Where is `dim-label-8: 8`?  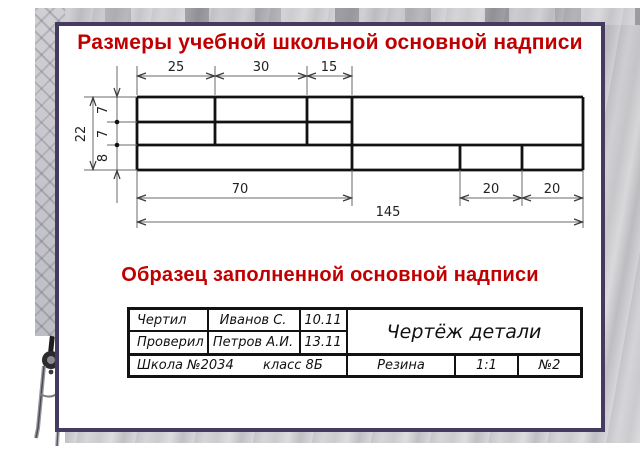
dim-label-8: 8 is located at coordinates (103, 158).